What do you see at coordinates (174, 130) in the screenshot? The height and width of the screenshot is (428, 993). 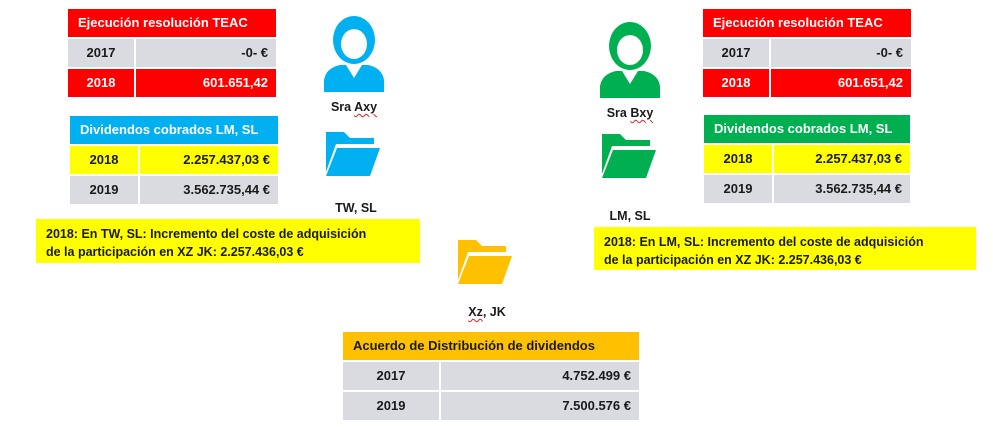 I see `left-dividends-title: Dividendos cobrados LM, SL` at bounding box center [174, 130].